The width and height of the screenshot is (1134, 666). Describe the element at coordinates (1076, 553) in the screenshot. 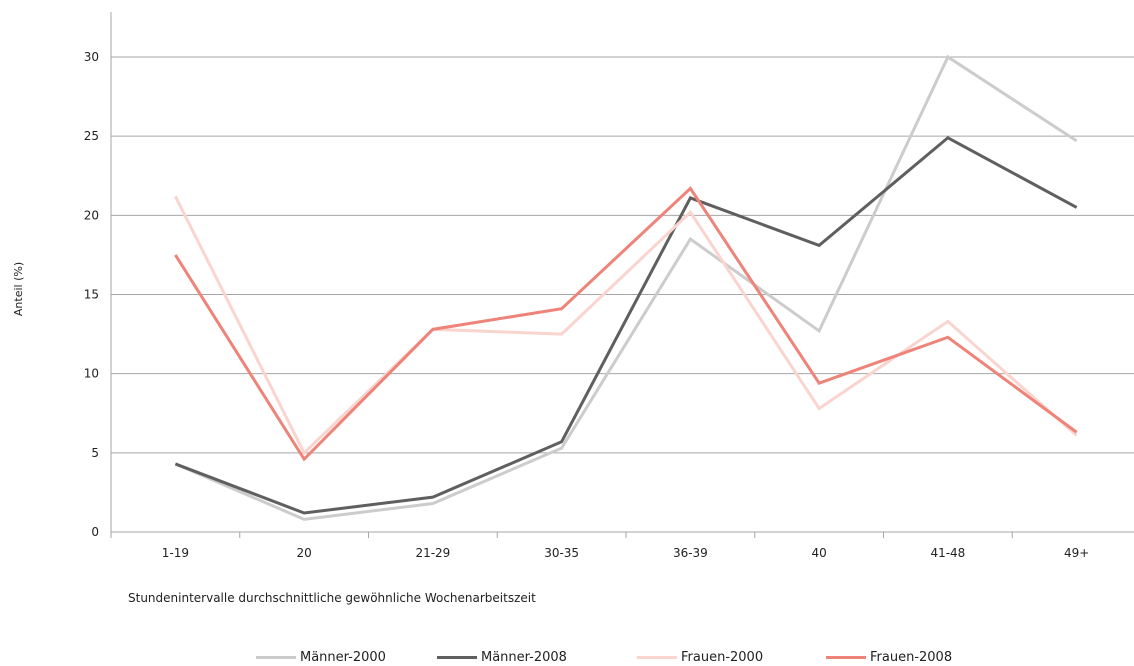

I see `x-tick-label: 49+` at that location.